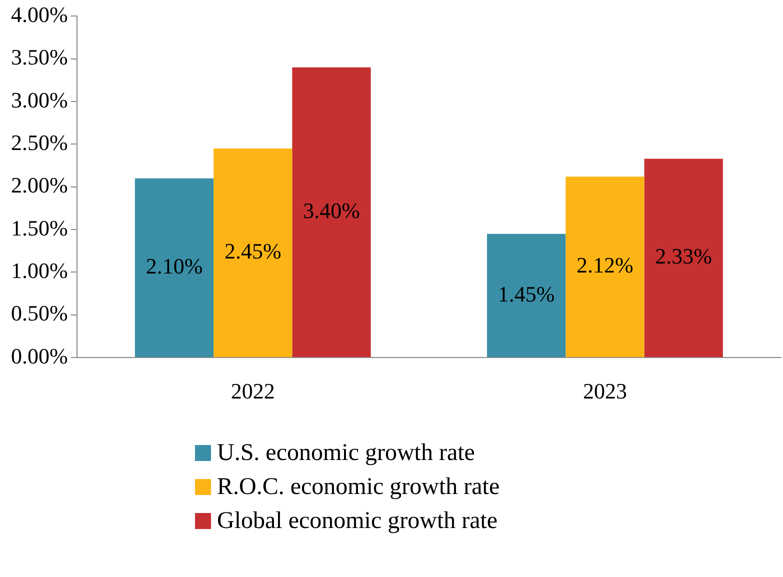 The width and height of the screenshot is (783, 577). Describe the element at coordinates (604, 391) in the screenshot. I see `x-tick-label: 2023` at that location.